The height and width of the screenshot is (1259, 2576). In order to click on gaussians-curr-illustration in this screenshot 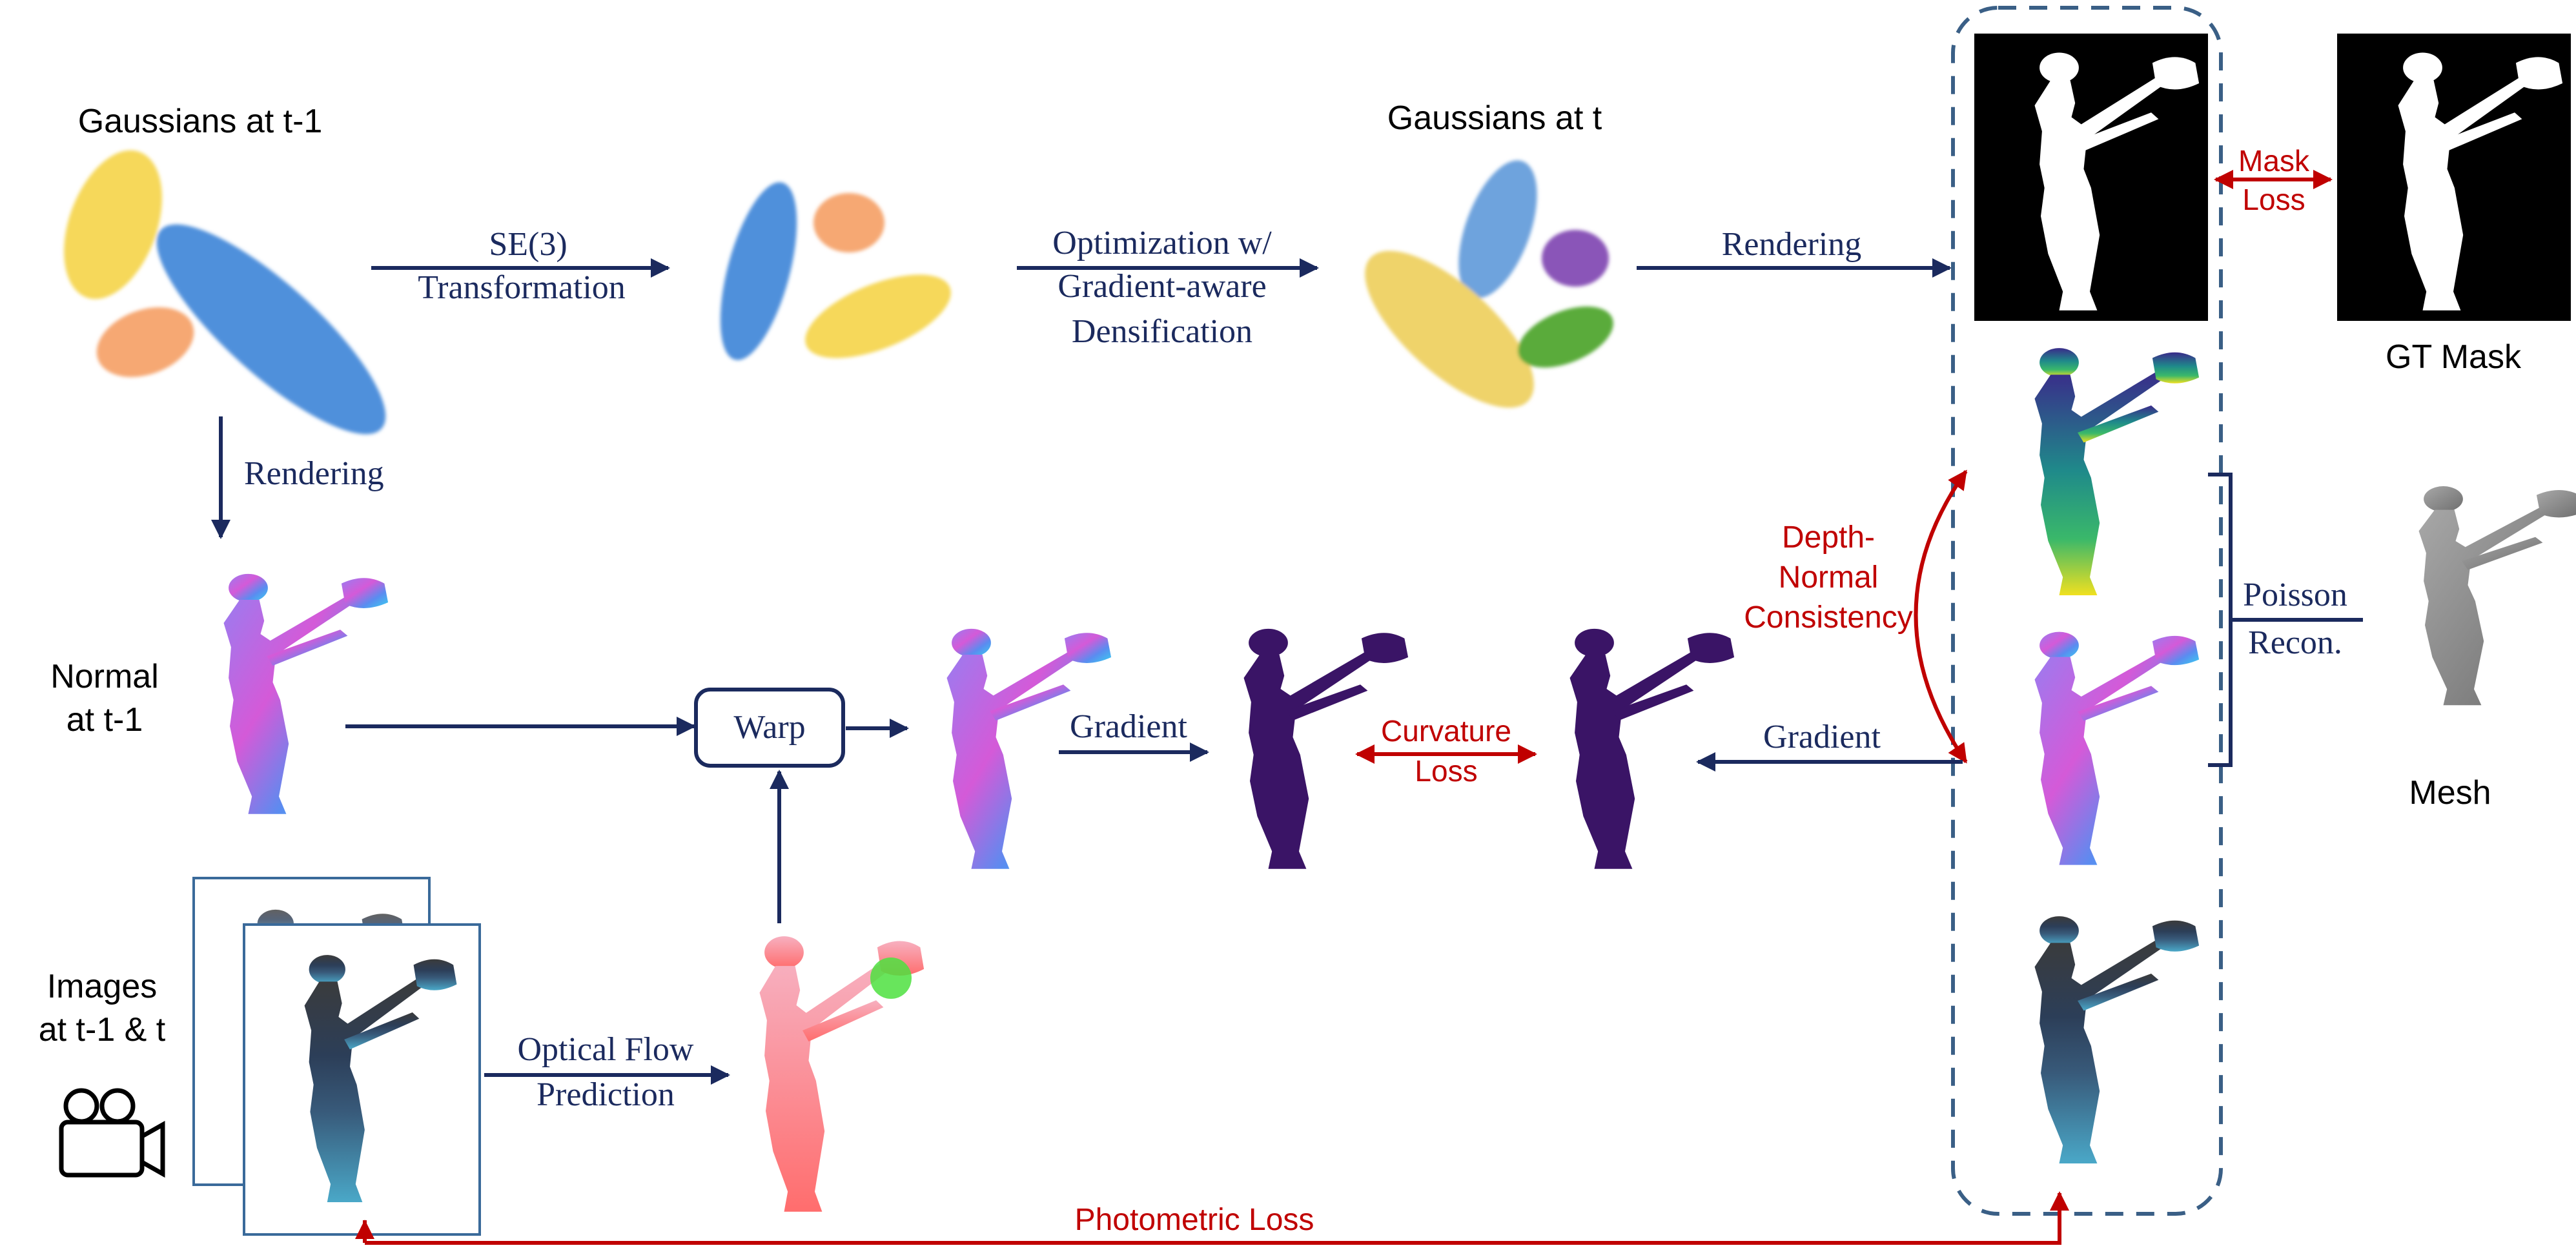, I will do `click(1489, 284)`.